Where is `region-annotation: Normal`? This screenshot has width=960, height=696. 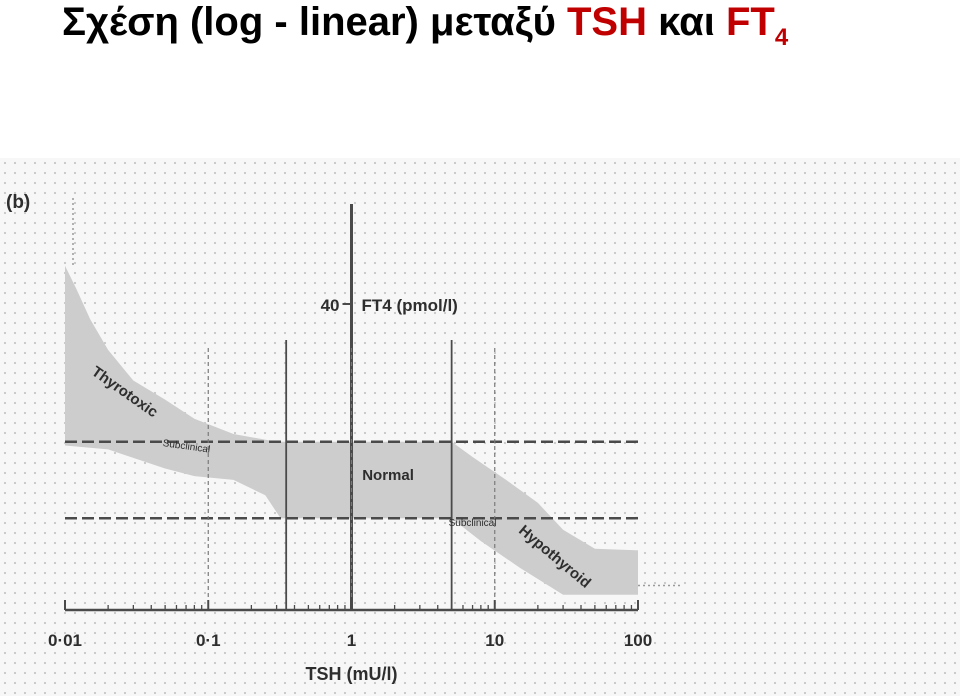 region-annotation: Normal is located at coordinates (388, 475).